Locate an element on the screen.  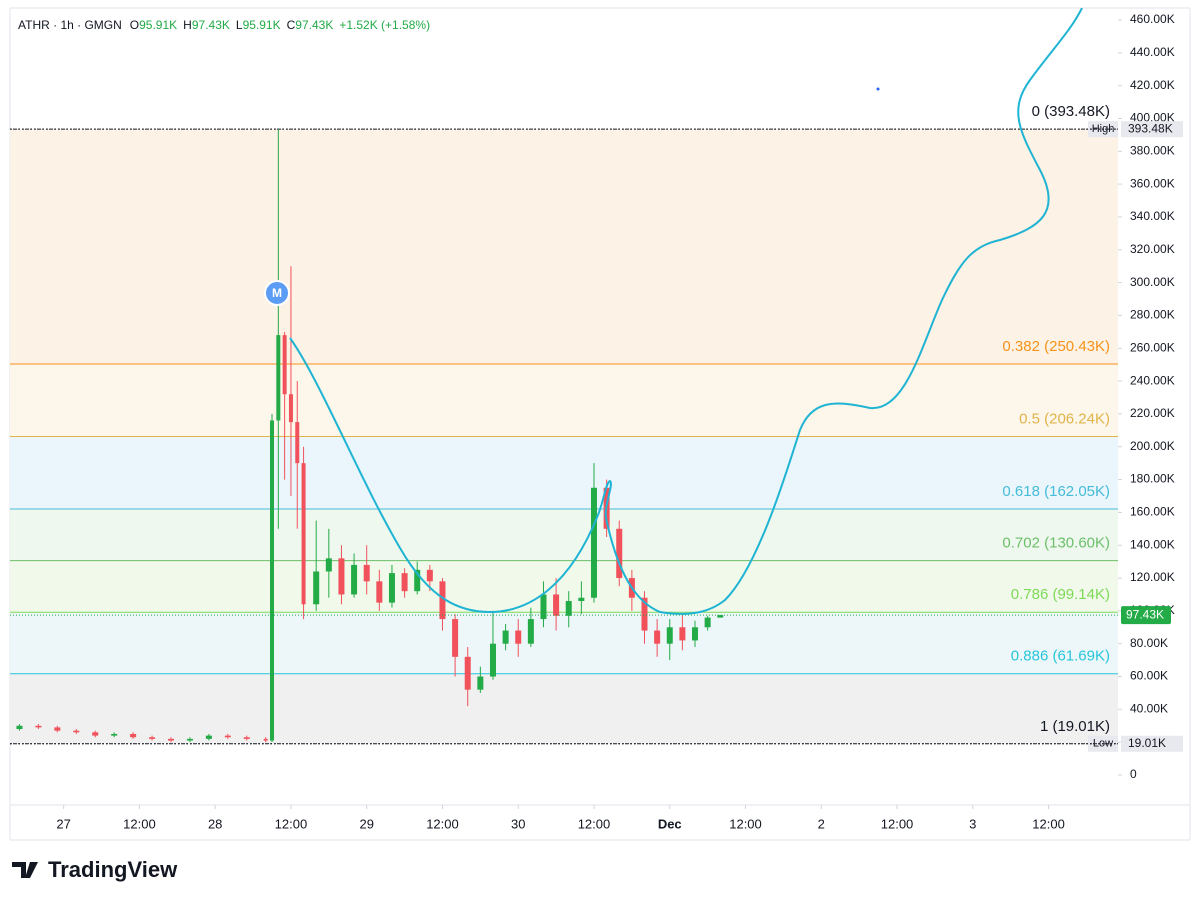
y-tick-label: 0 is located at coordinates (1133, 774).